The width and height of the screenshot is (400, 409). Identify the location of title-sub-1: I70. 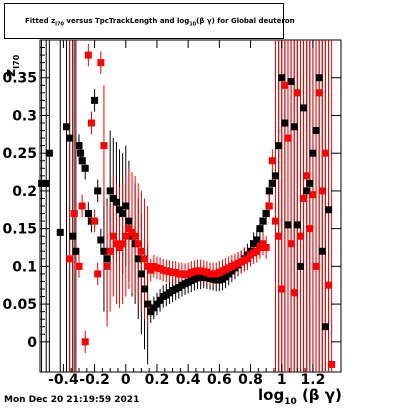
(59, 24).